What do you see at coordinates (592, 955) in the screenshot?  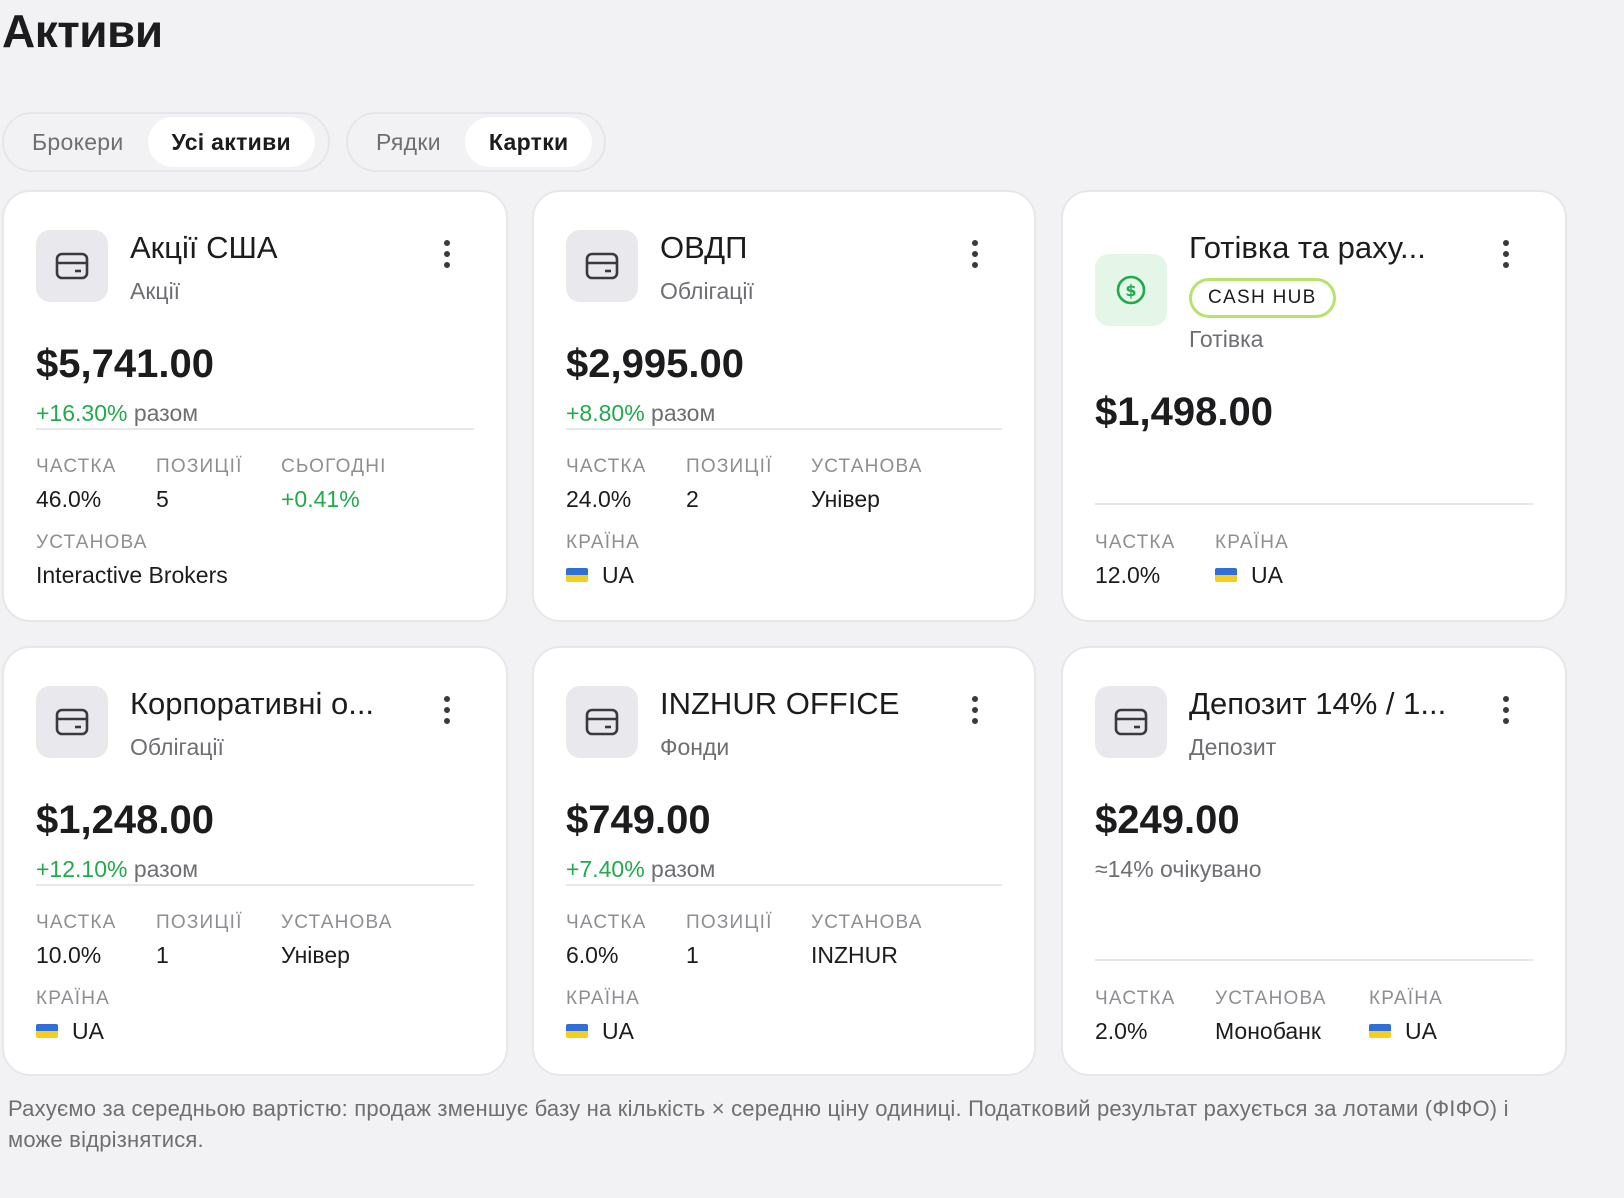 I see `stat-value: 6.0%` at bounding box center [592, 955].